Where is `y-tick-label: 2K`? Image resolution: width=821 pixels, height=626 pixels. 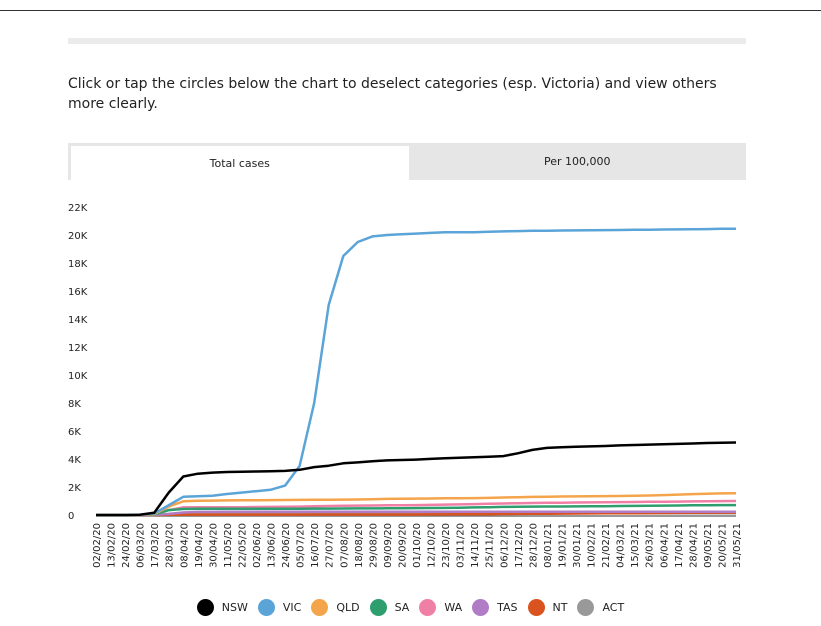 y-tick-label: 2K is located at coordinates (74, 488).